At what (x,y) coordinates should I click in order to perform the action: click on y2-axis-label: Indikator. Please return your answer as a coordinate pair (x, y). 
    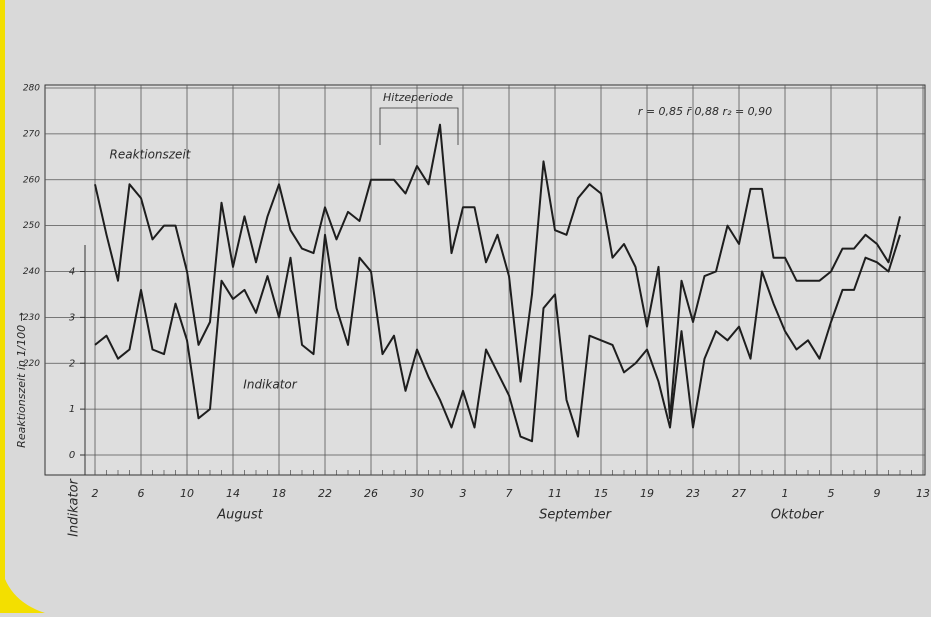
    Looking at the image, I should click on (74, 506).